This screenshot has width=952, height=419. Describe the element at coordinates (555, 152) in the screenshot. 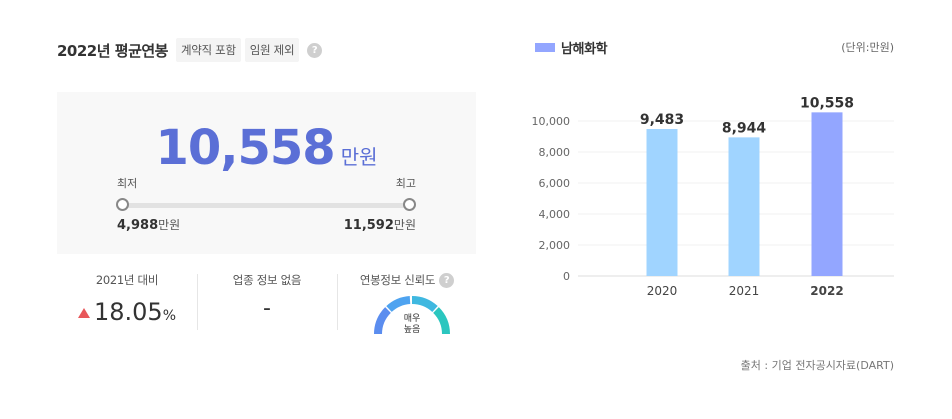

I see `y-tick-label: 8,000` at that location.